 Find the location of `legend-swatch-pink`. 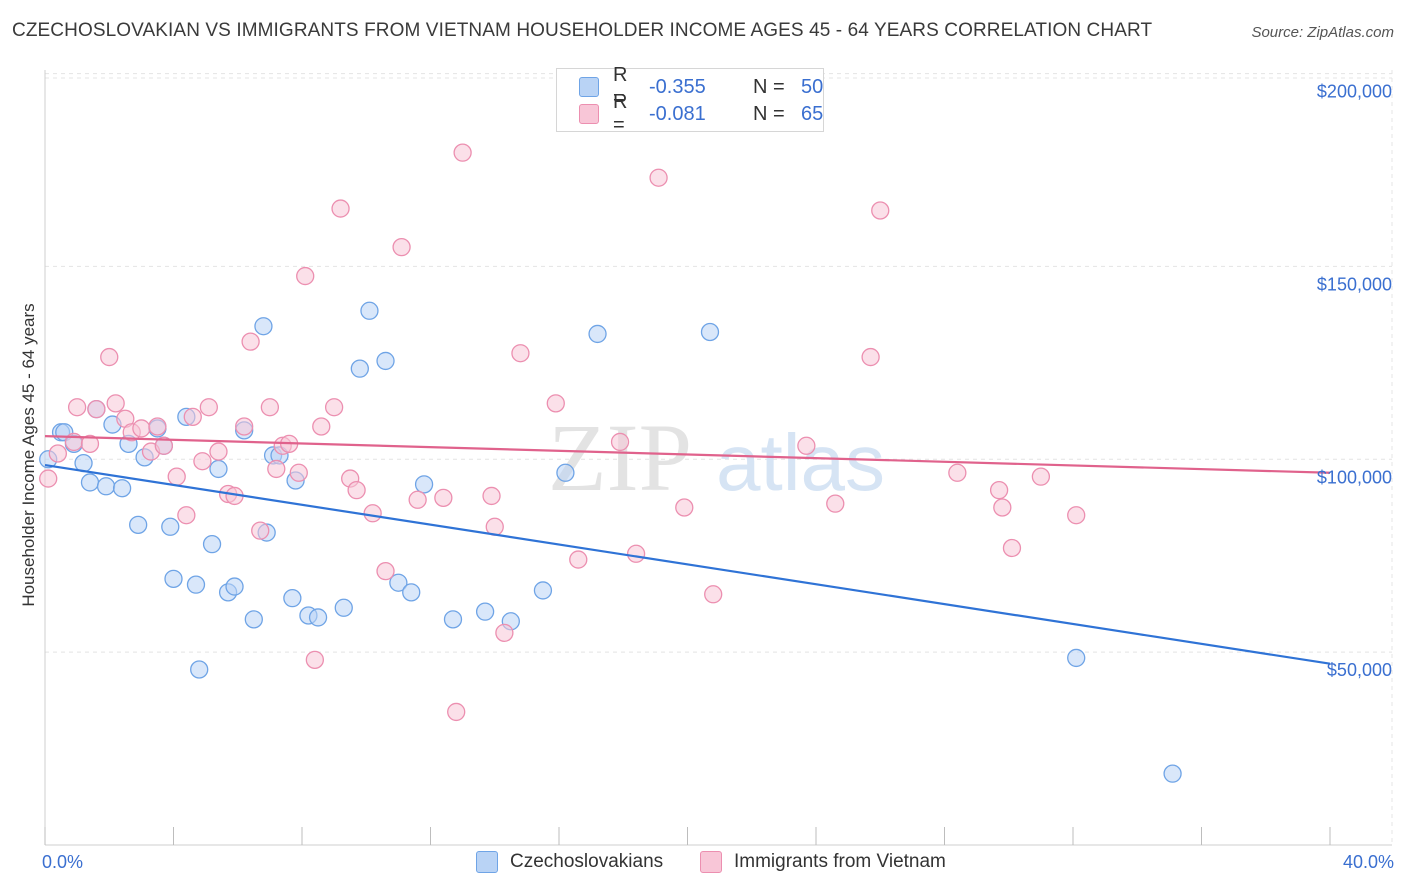

legend-swatch-pink is located at coordinates (589, 114).